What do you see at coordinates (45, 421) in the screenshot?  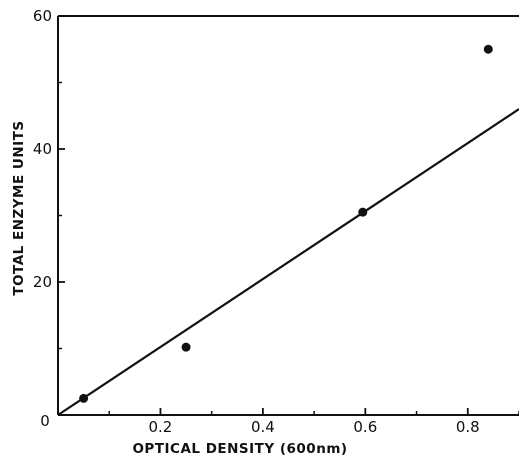 I see `origin-label: 0` at bounding box center [45, 421].